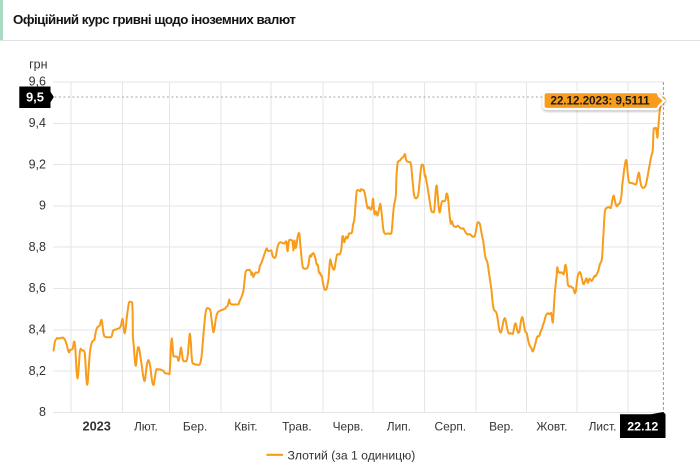  I want to click on svg-text: Трав., so click(296, 427).